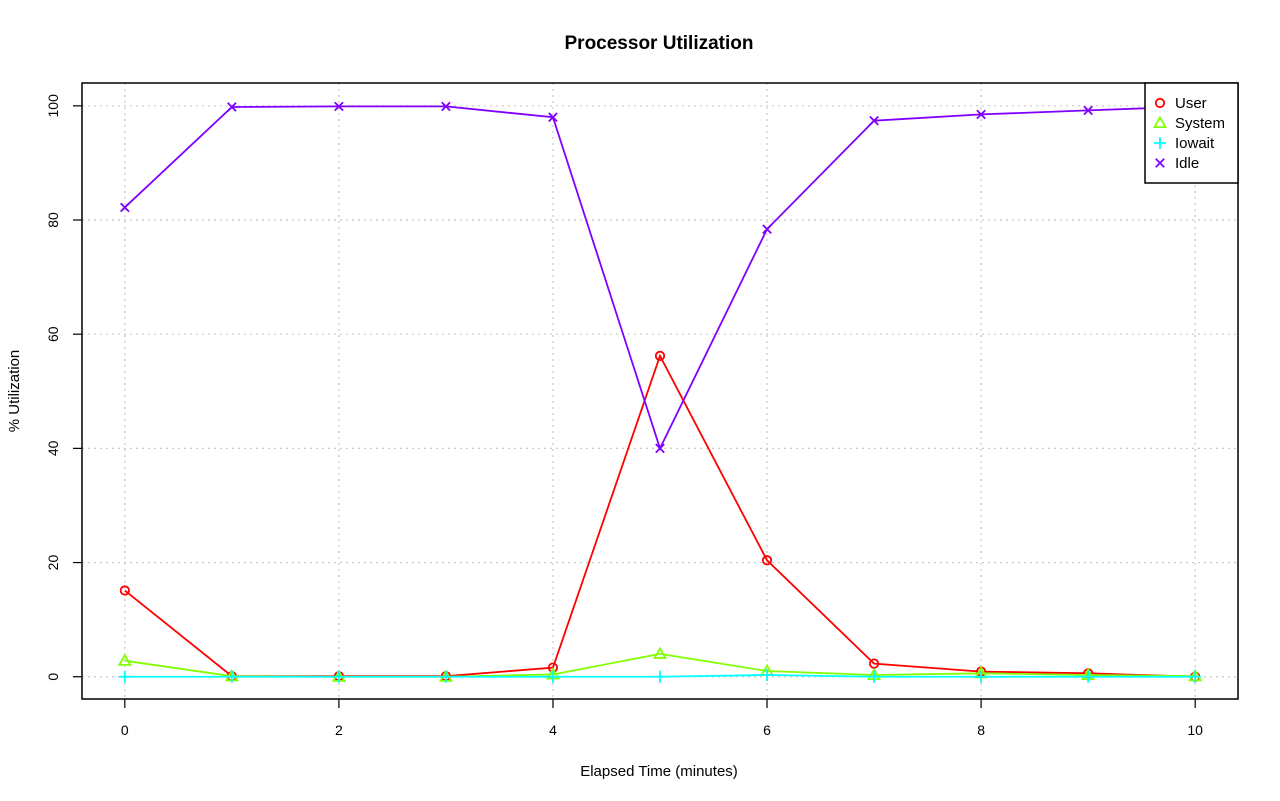  Describe the element at coordinates (53, 334) in the screenshot. I see `y-tick-label: 60` at that location.